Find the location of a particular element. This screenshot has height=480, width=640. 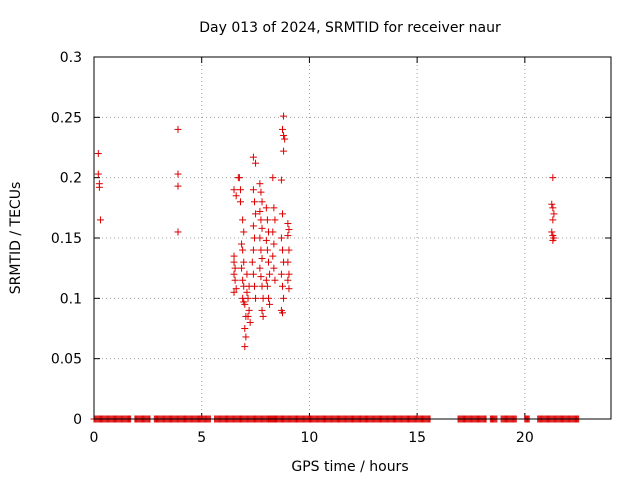

x-tick-label: 15 is located at coordinates (417, 438).